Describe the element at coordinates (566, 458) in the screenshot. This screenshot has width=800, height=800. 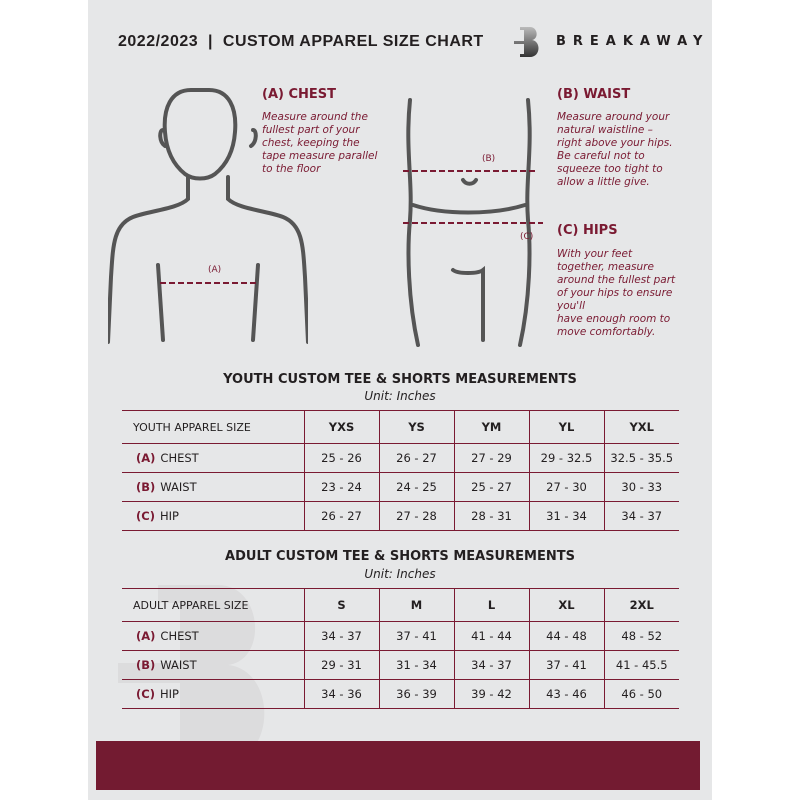
I see `measurement-value: 29 - 32.5` at that location.